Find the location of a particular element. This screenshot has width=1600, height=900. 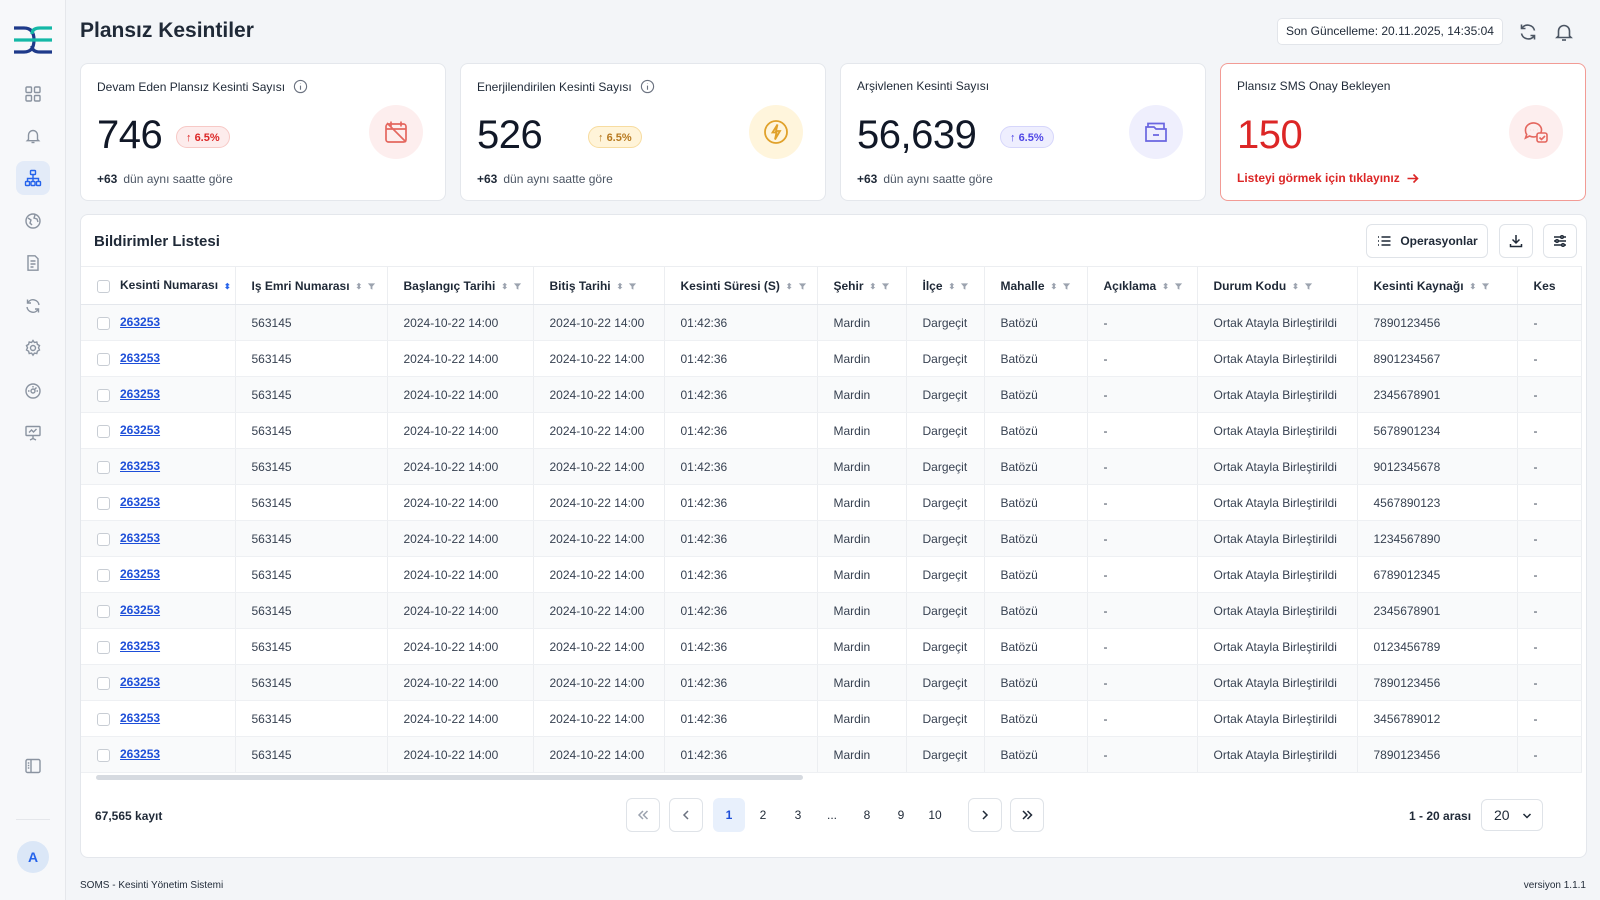

prev-page-button is located at coordinates (686, 815).